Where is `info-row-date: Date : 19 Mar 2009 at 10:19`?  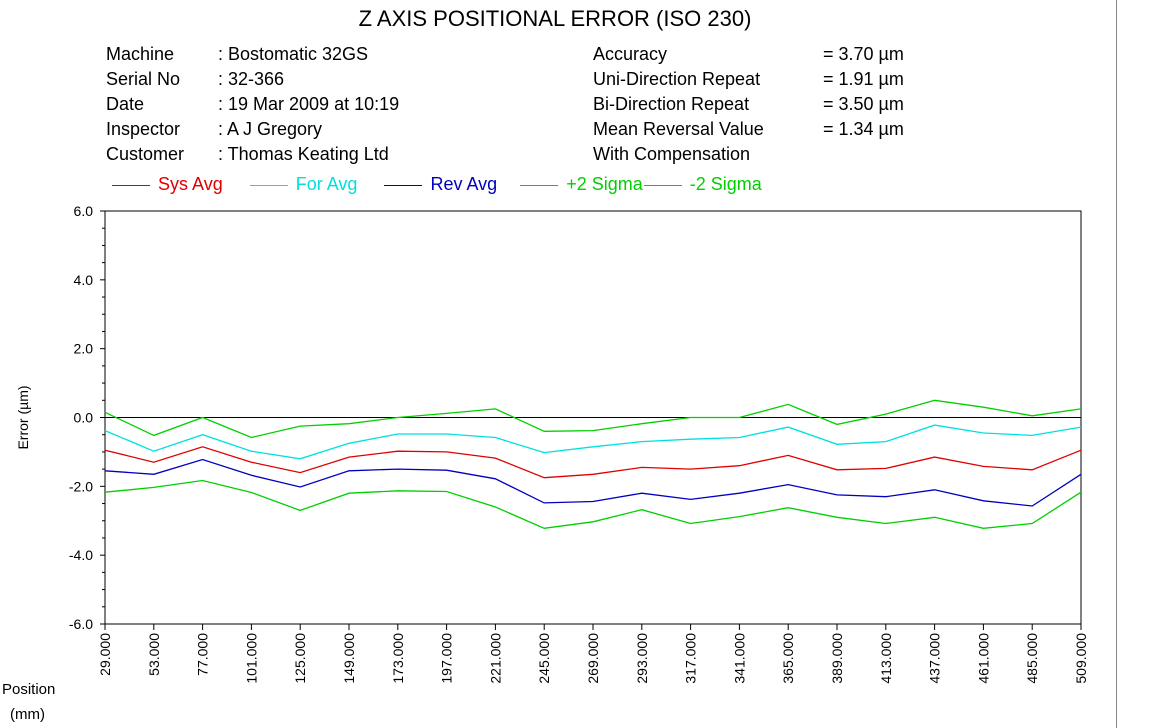
info-row-date: Date : 19 Mar 2009 at 10:19 is located at coordinates (252, 104).